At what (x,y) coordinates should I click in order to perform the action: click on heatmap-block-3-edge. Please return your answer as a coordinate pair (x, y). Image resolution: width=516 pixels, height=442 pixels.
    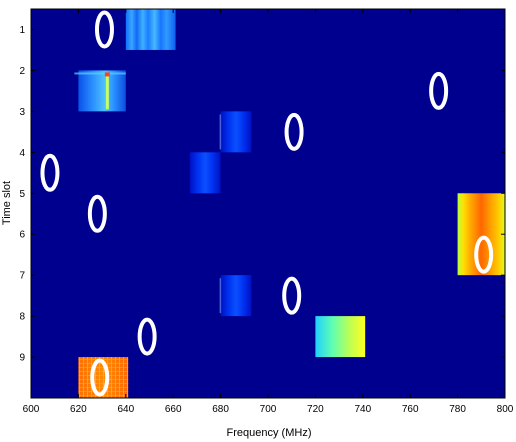
    Looking at the image, I should click on (220, 132).